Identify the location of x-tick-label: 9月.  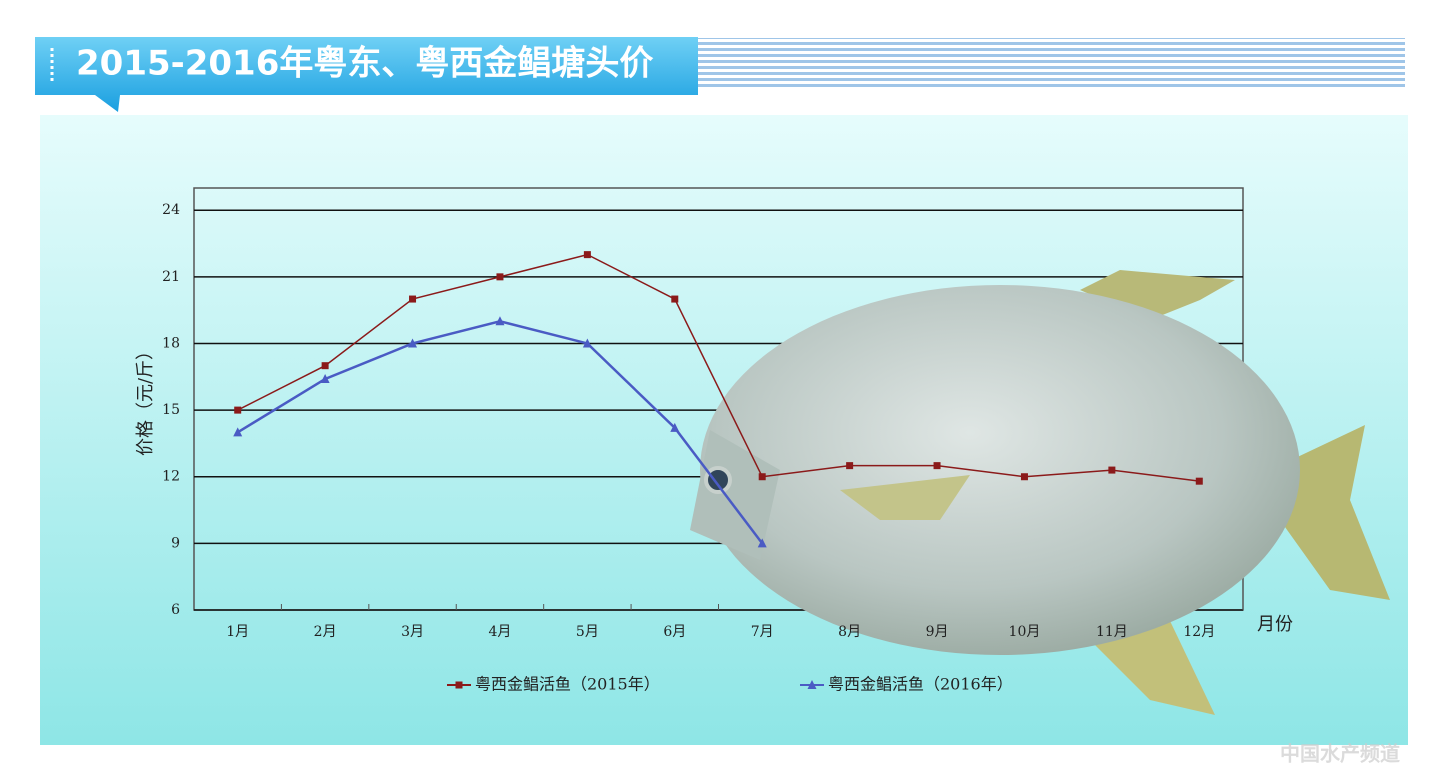
(937, 632).